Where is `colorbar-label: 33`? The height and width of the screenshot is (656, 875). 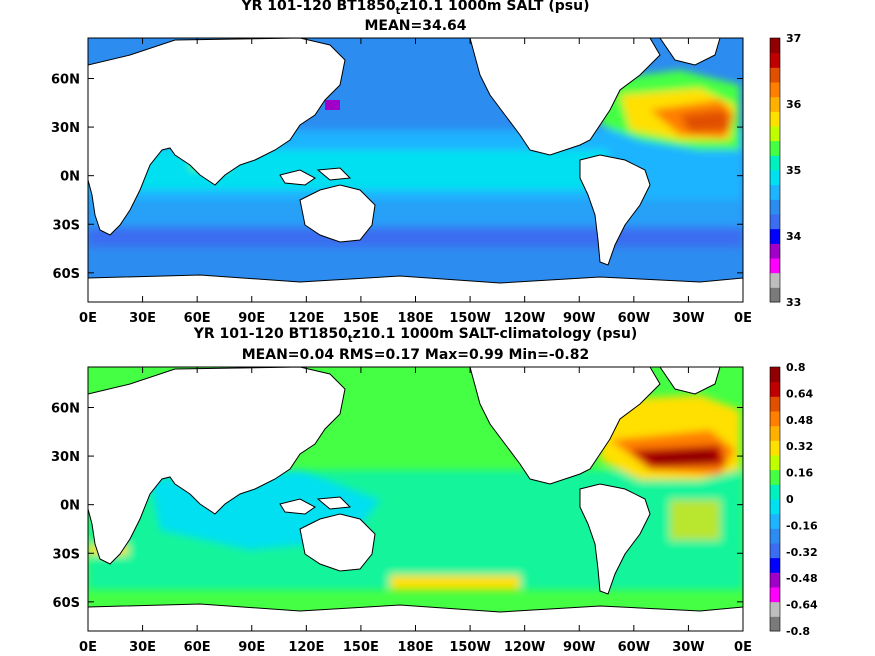
colorbar-label: 33 is located at coordinates (793, 302).